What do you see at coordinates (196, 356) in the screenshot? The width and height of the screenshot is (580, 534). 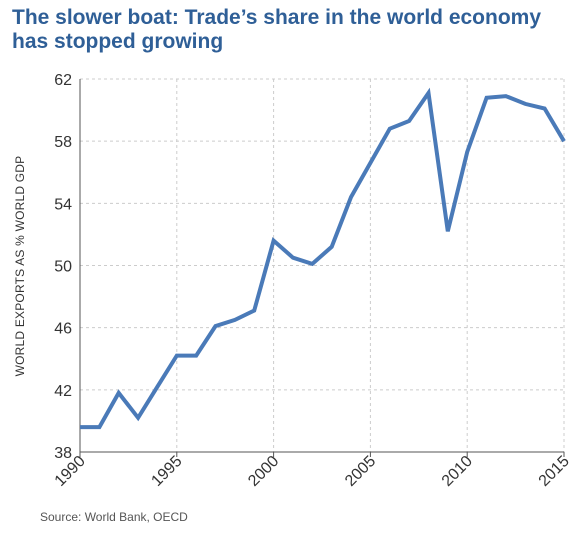 I see `data-point-1996` at bounding box center [196, 356].